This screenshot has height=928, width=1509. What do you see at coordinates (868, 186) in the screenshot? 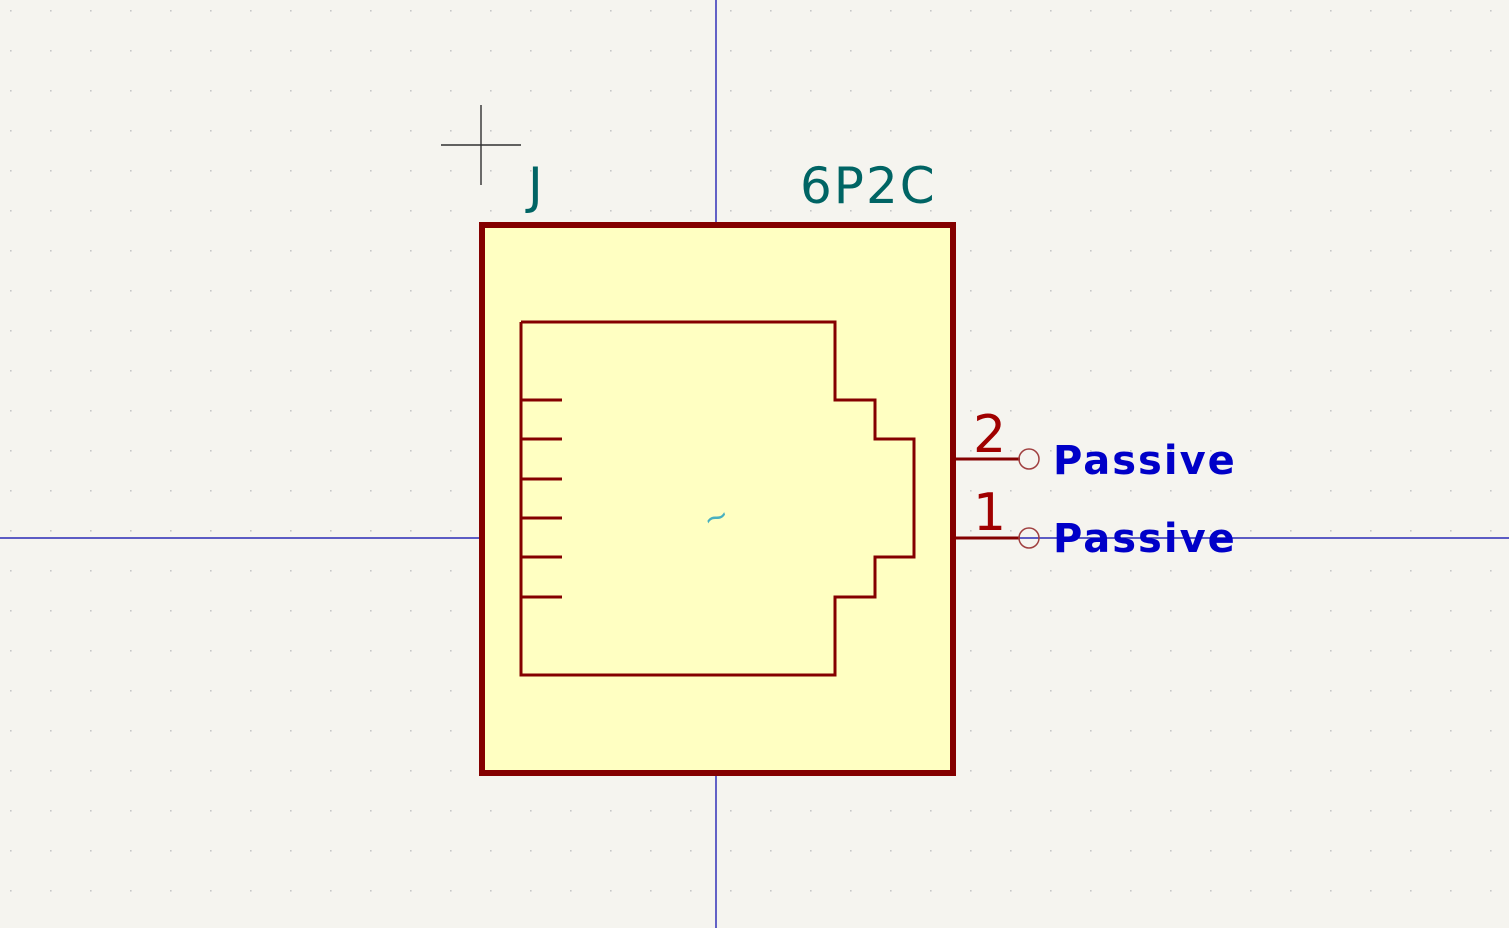
I see `symbol-value: 6P2C` at bounding box center [868, 186].